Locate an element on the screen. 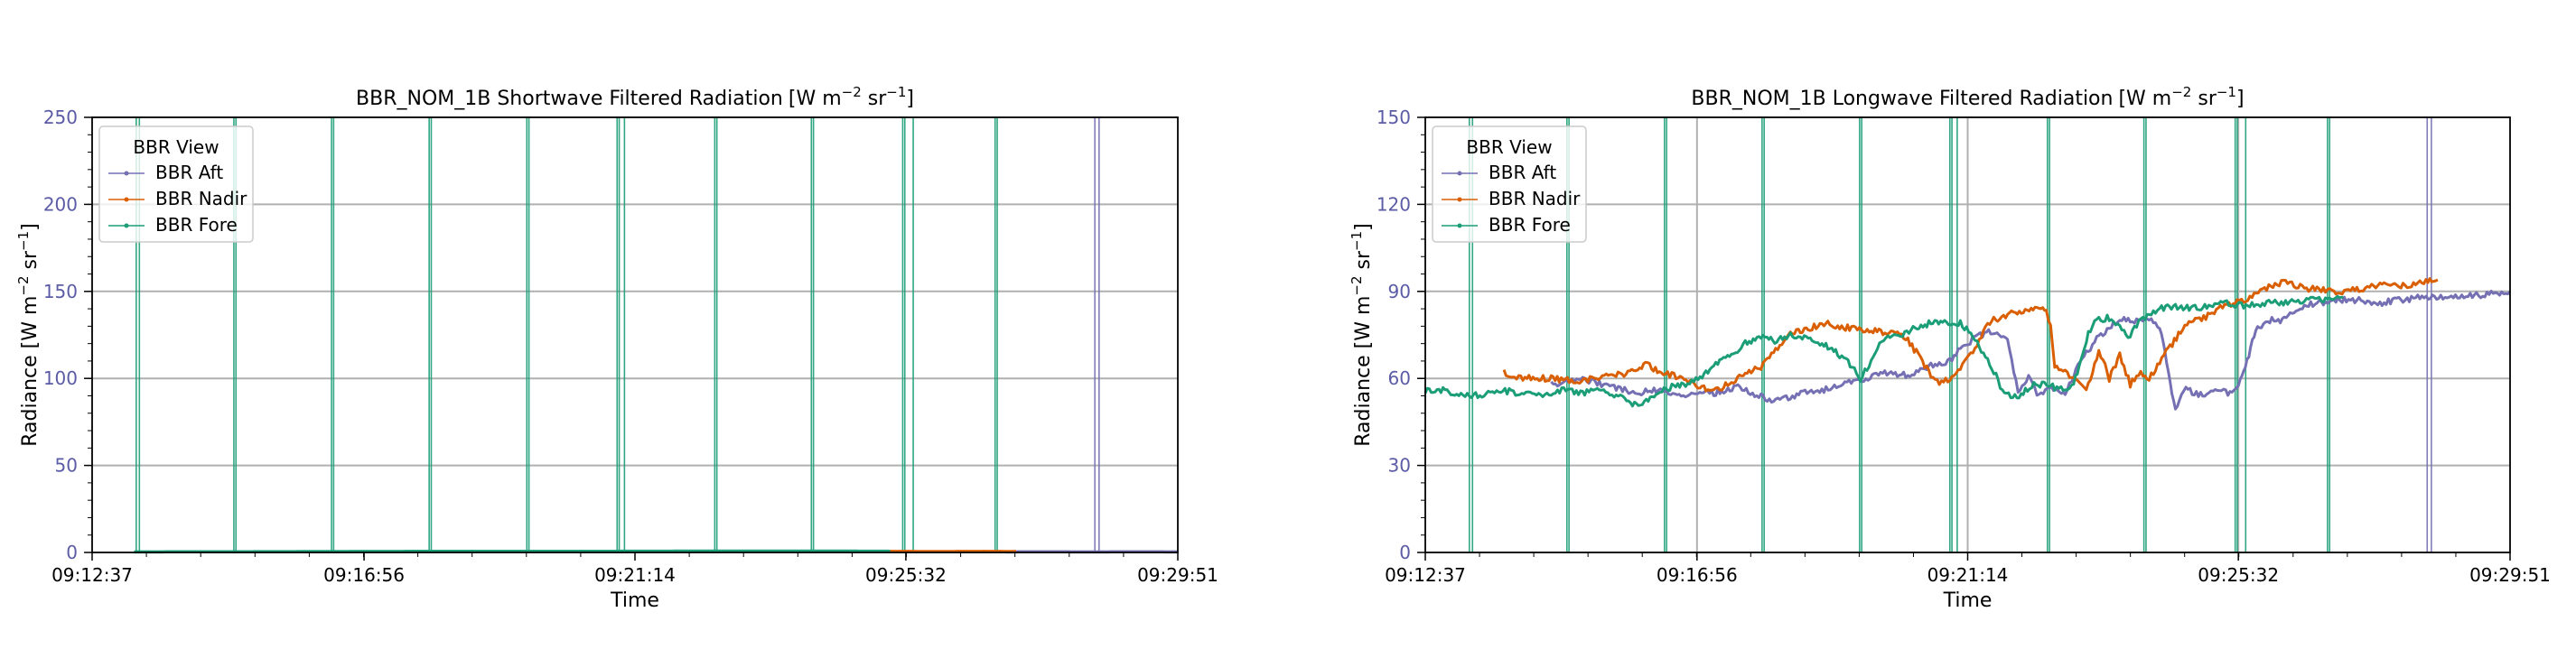  y-tick-label: 50 is located at coordinates (66, 466).